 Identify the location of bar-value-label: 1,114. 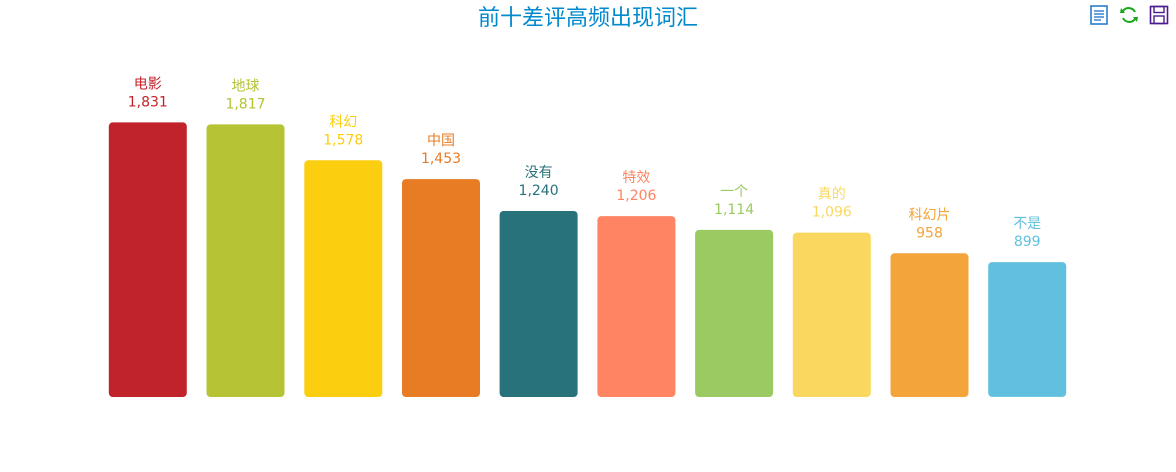
(734, 210).